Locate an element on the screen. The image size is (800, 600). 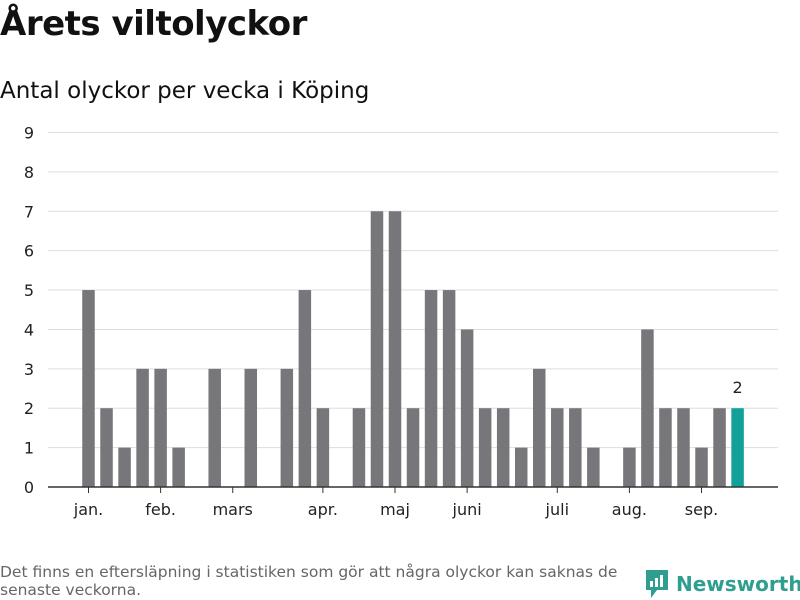
newsworthy-icon is located at coordinates (657, 584).